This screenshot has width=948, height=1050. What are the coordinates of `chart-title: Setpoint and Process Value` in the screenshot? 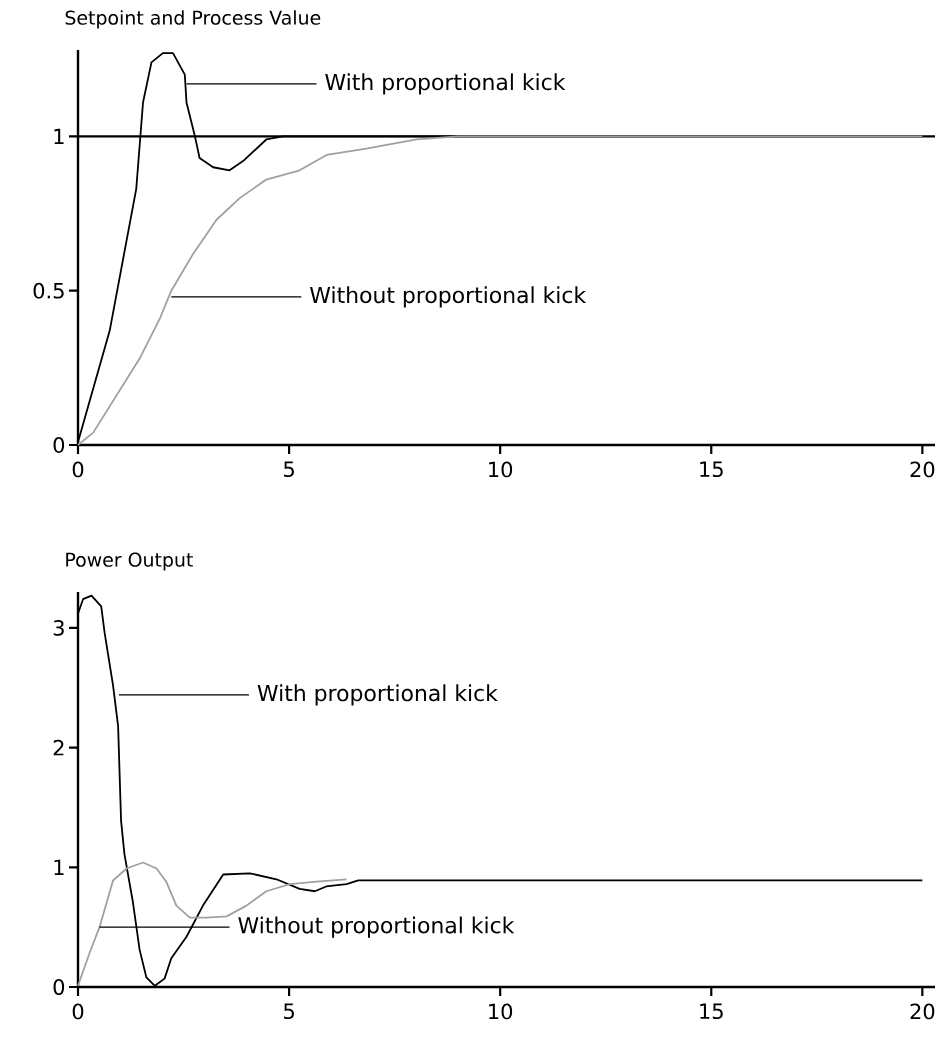 It's located at (193, 19).